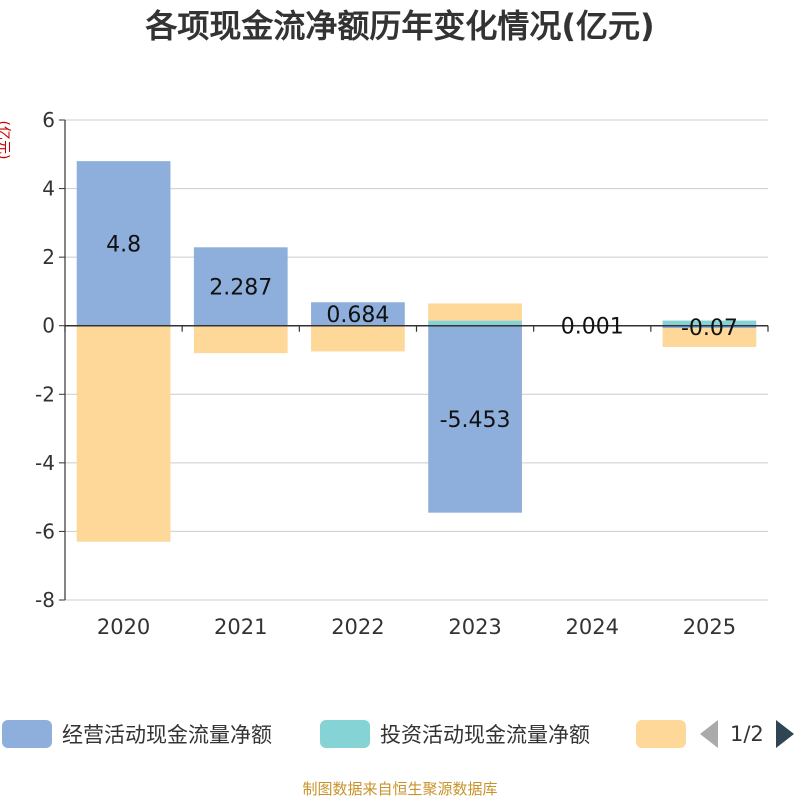  I want to click on bar-series0-2023, so click(475, 419).